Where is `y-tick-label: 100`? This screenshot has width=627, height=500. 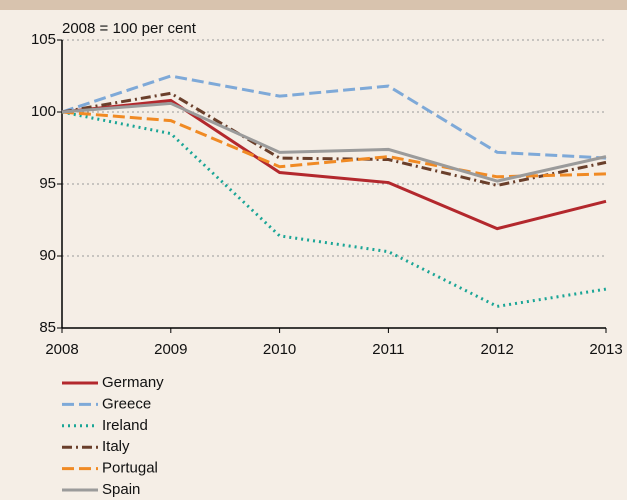
y-tick-label: 100 is located at coordinates (43, 111).